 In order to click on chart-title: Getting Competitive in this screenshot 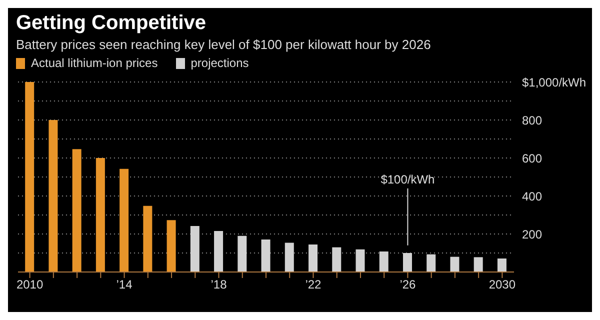, I will do `click(111, 23)`.